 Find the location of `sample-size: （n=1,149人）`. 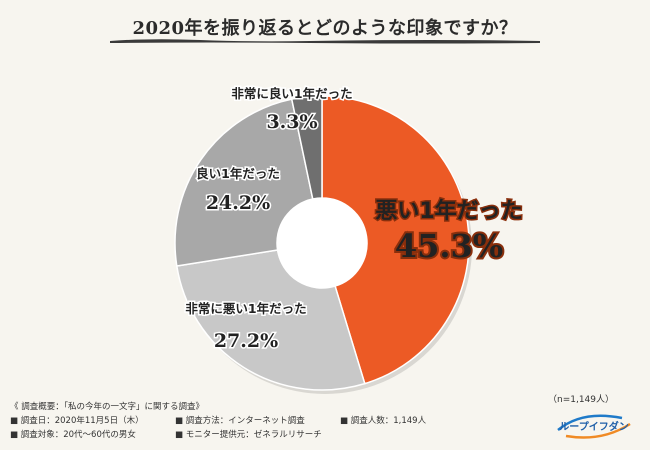

sample-size: （n=1,149人） is located at coordinates (581, 400).